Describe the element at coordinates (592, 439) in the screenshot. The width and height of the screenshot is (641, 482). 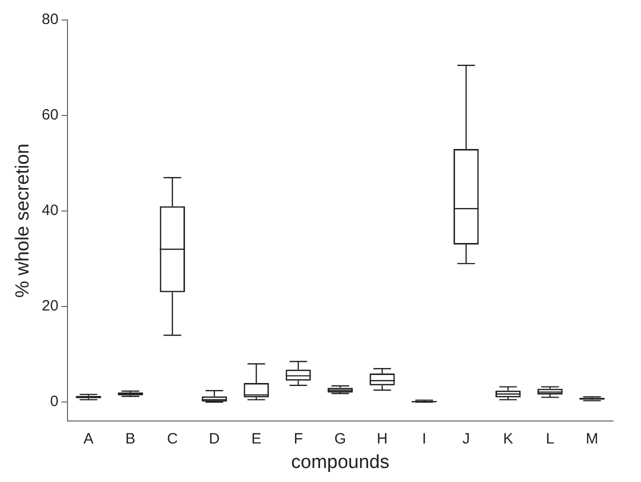
I see `x-tick-label: M` at that location.